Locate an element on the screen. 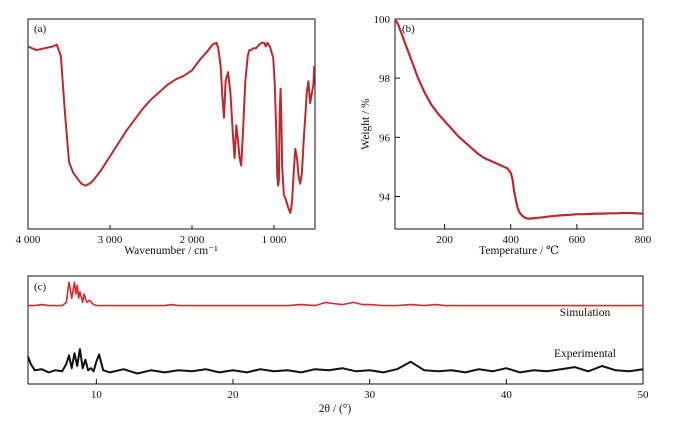 Image resolution: width=685 pixels, height=421 pixels. panel-c-experimental-line is located at coordinates (335, 361).